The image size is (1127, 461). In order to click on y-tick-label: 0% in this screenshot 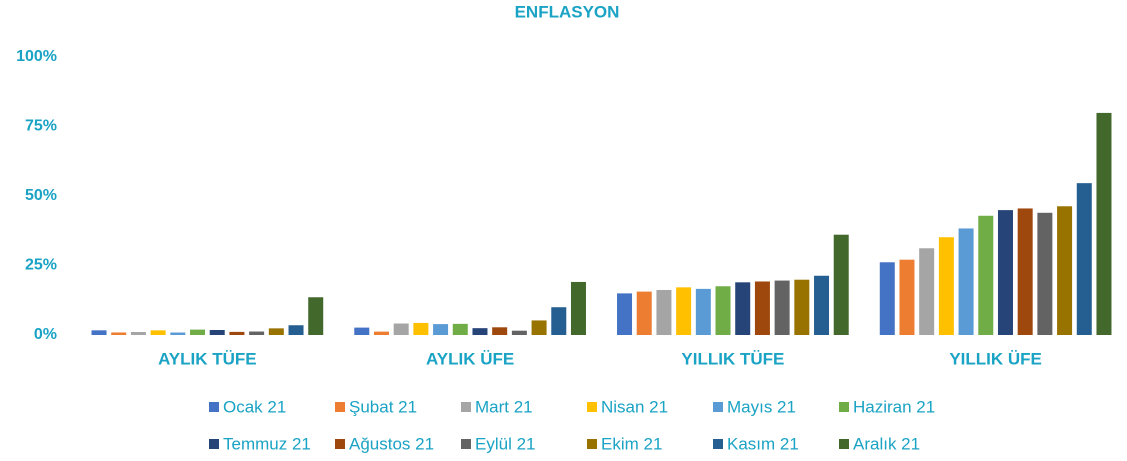, I will do `click(45, 334)`.